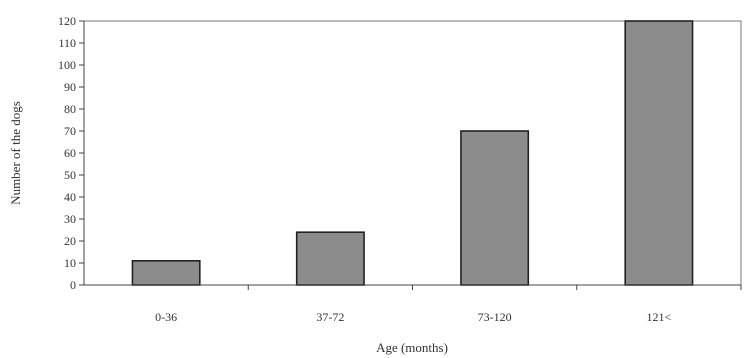  Describe the element at coordinates (70, 263) in the screenshot. I see `y-tick-label: 10` at that location.